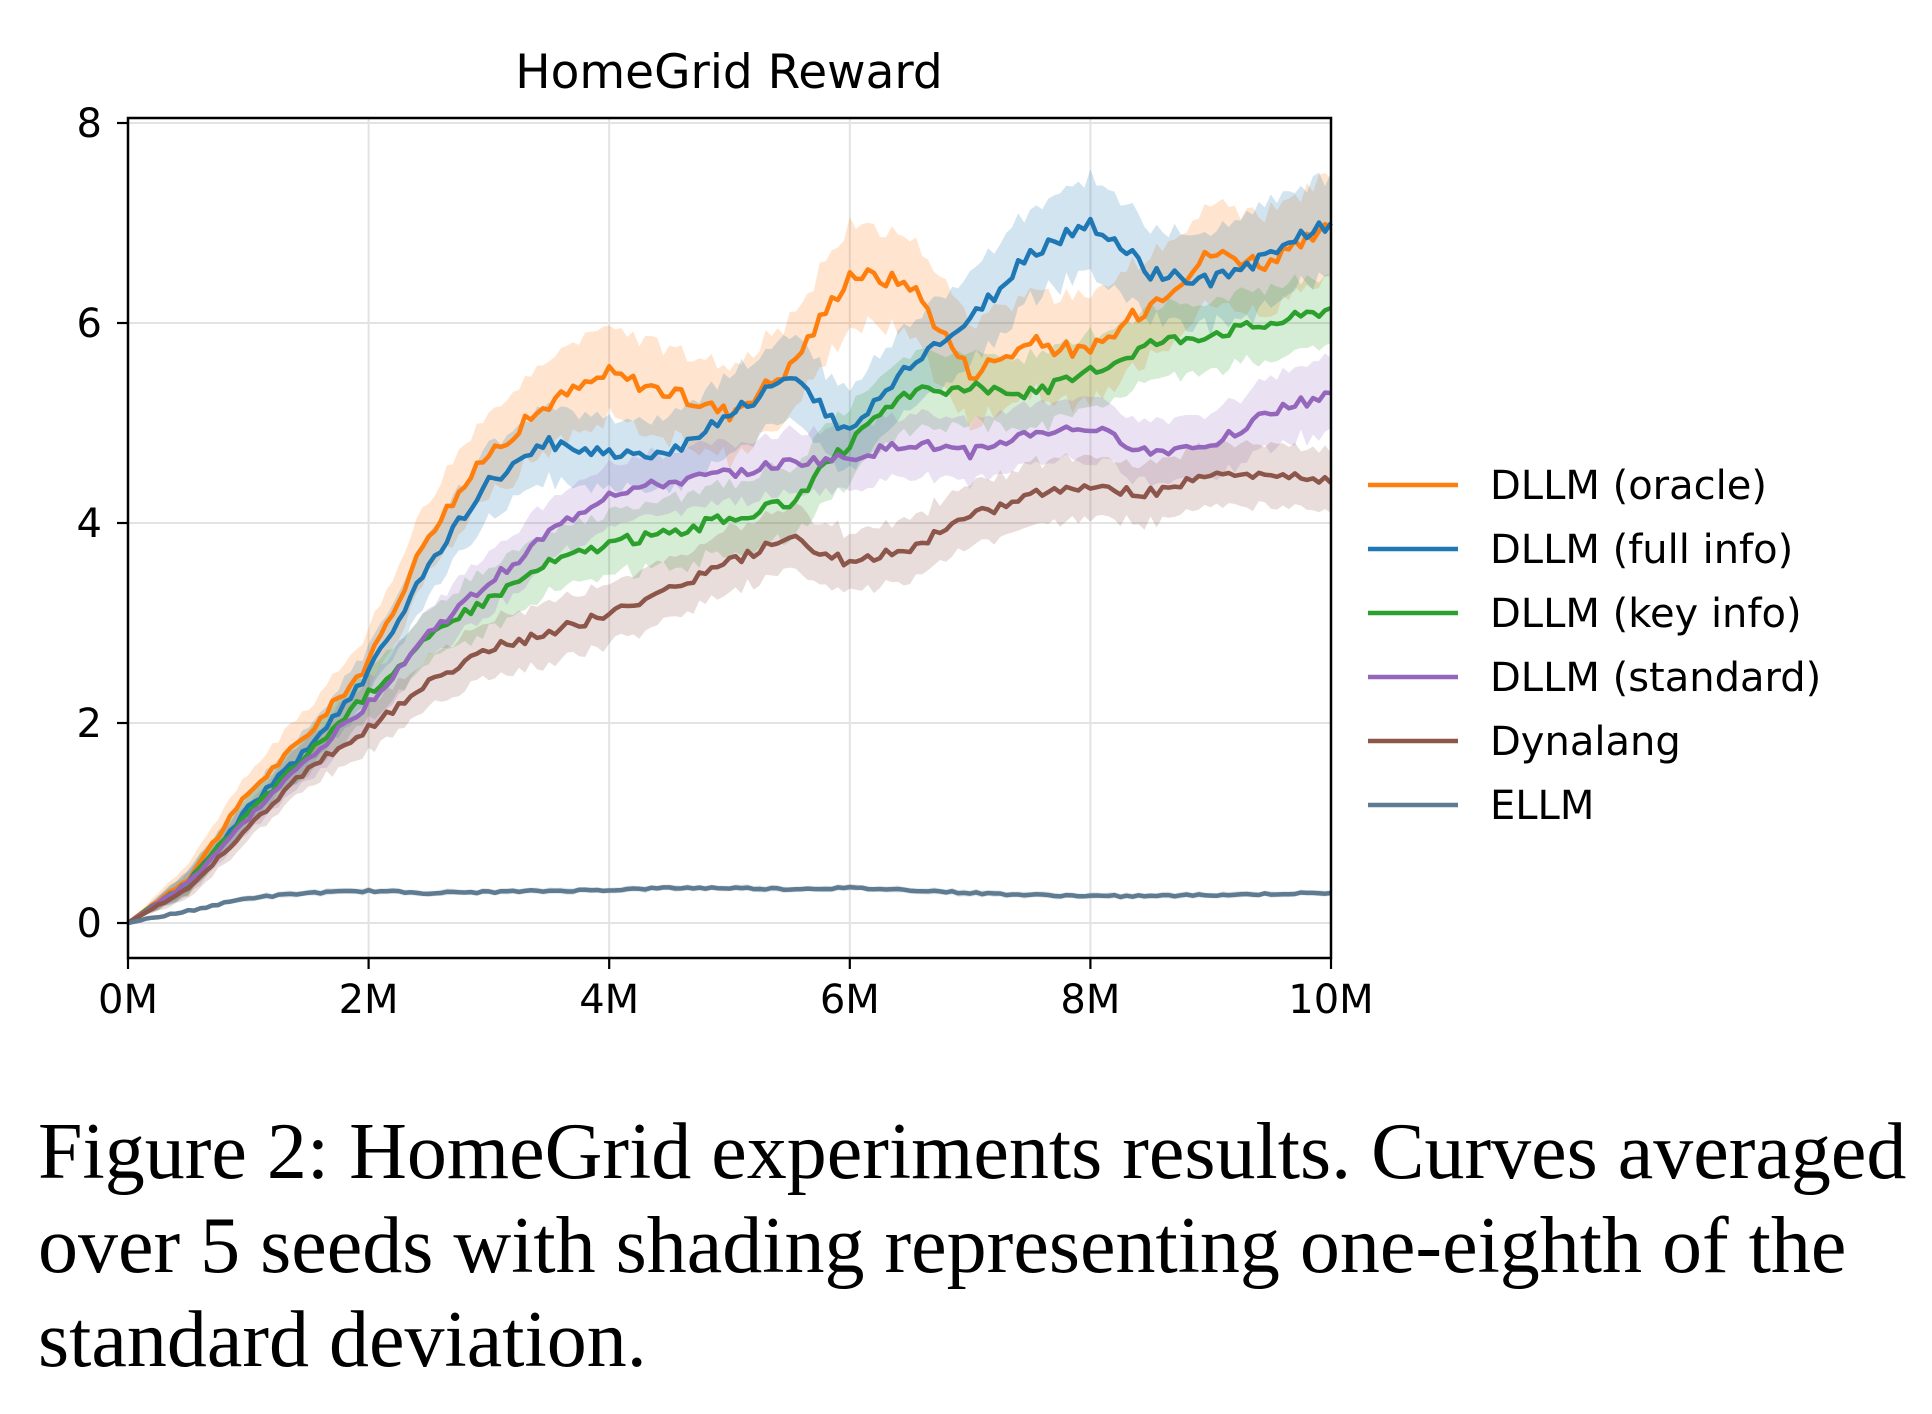 The height and width of the screenshot is (1414, 1932). Describe the element at coordinates (1542, 806) in the screenshot. I see `legend-label: ELLM` at that location.